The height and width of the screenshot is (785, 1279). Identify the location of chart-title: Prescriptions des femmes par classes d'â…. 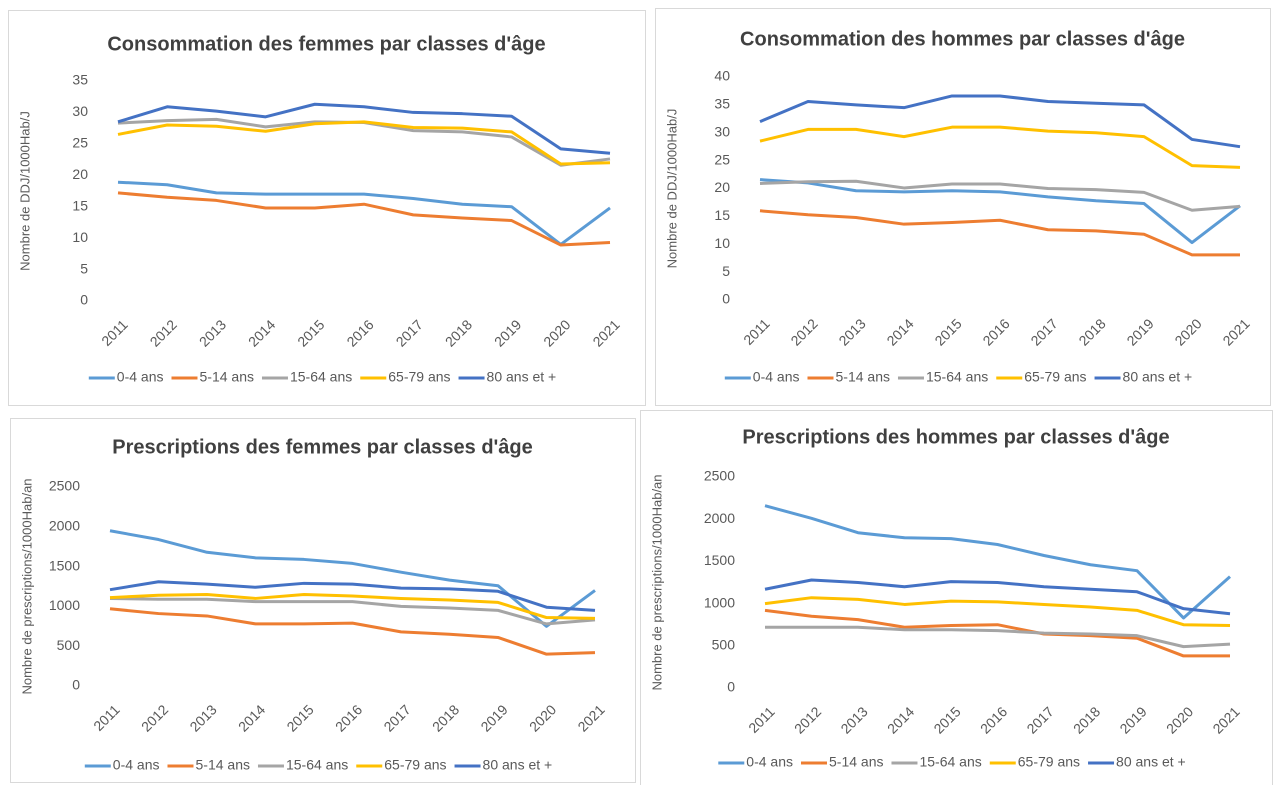
(322, 447).